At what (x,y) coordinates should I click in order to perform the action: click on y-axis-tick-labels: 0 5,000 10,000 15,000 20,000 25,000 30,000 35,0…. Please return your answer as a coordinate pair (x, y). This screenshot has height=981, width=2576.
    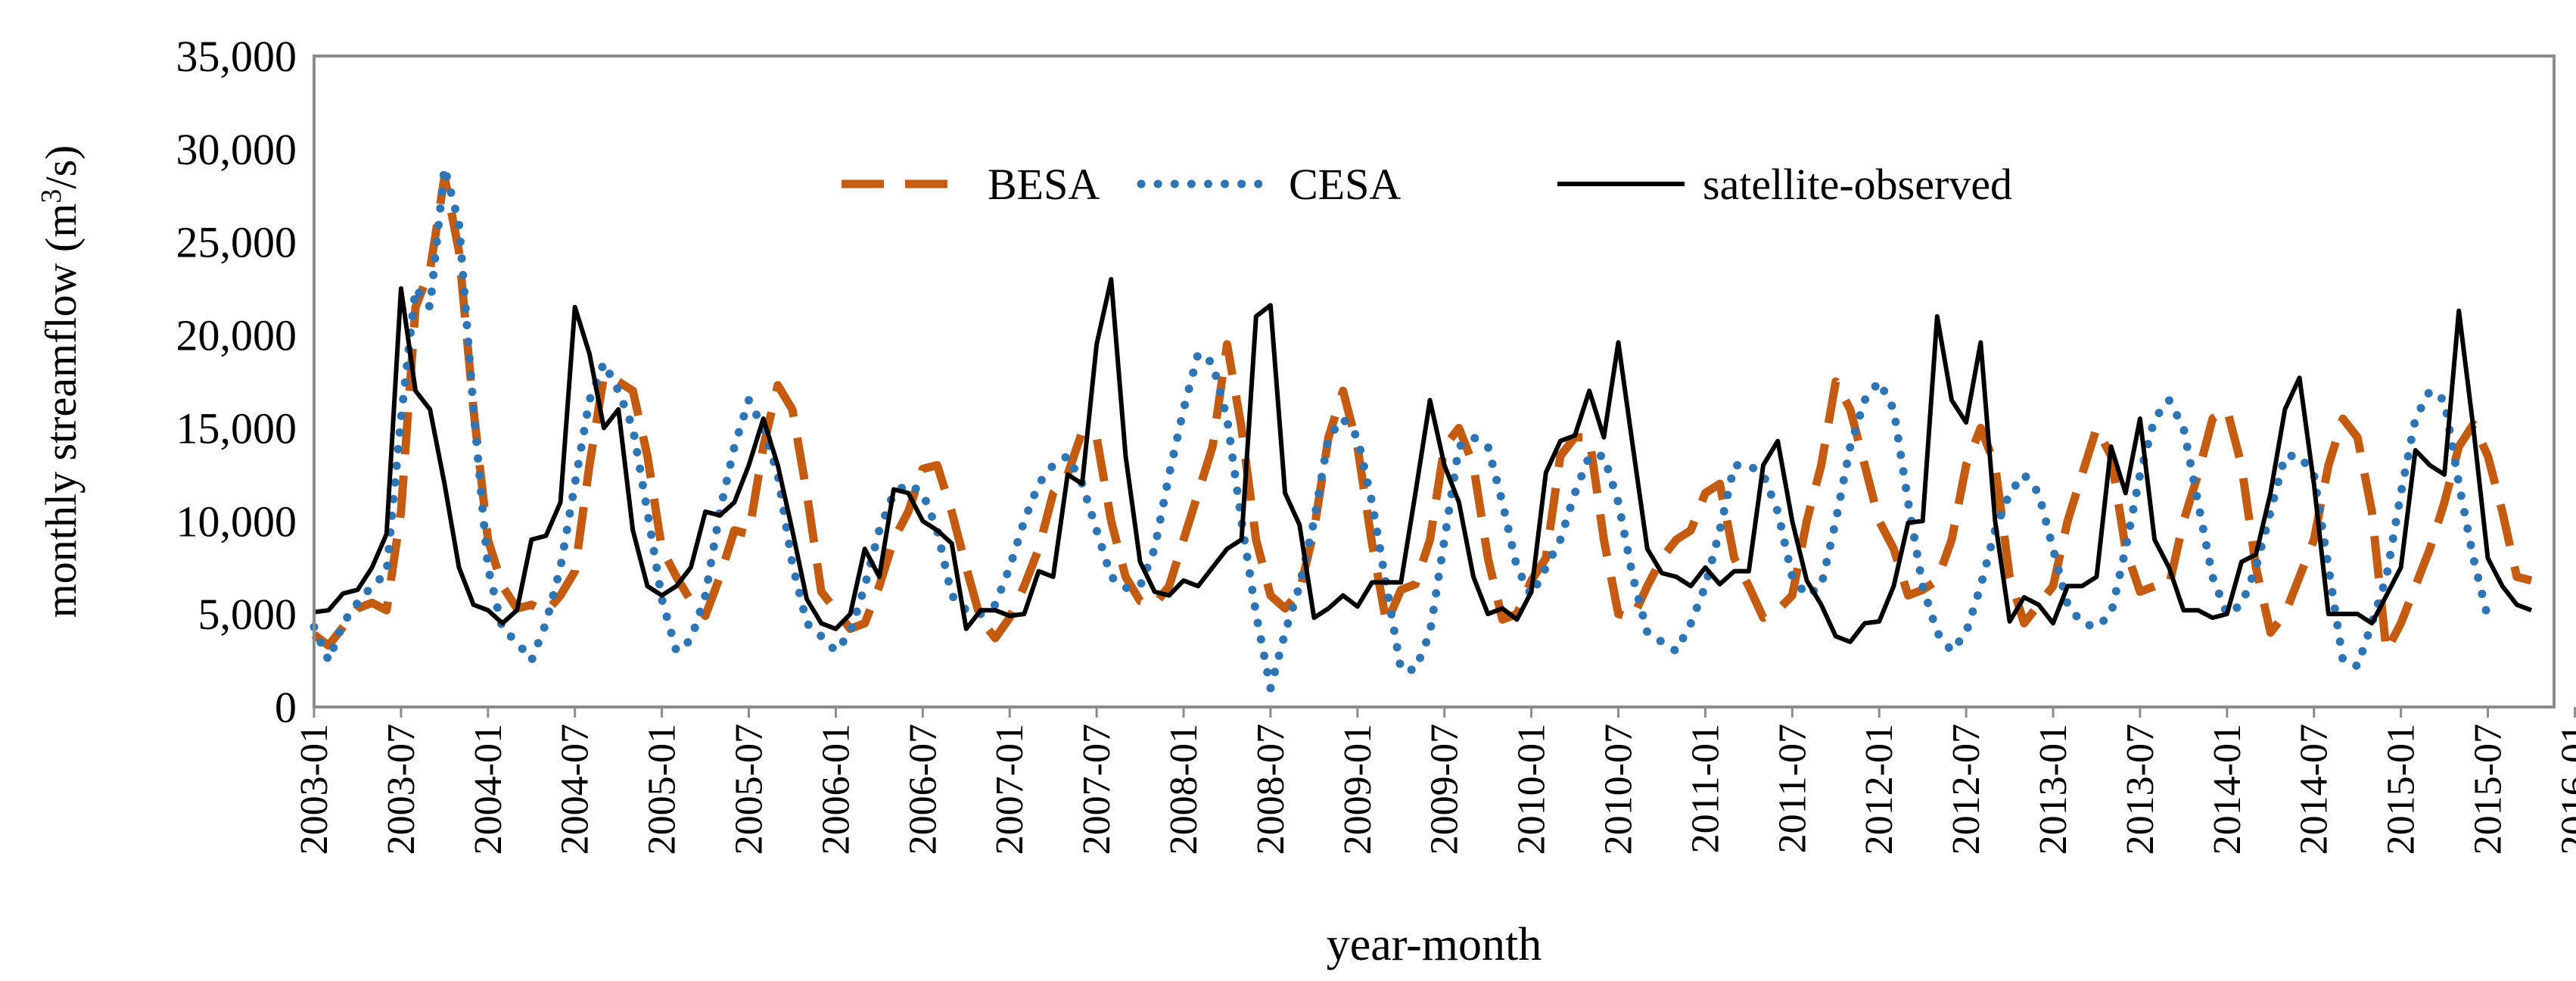
    Looking at the image, I should click on (236, 382).